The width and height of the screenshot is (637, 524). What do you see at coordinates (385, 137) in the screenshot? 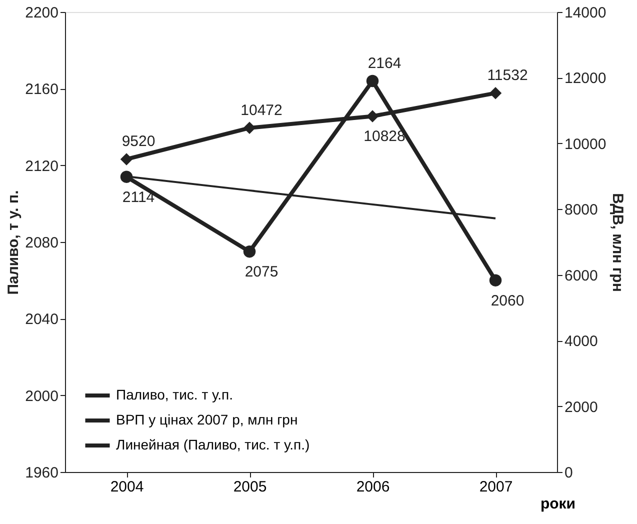
I see `data-label: 10828` at bounding box center [385, 137].